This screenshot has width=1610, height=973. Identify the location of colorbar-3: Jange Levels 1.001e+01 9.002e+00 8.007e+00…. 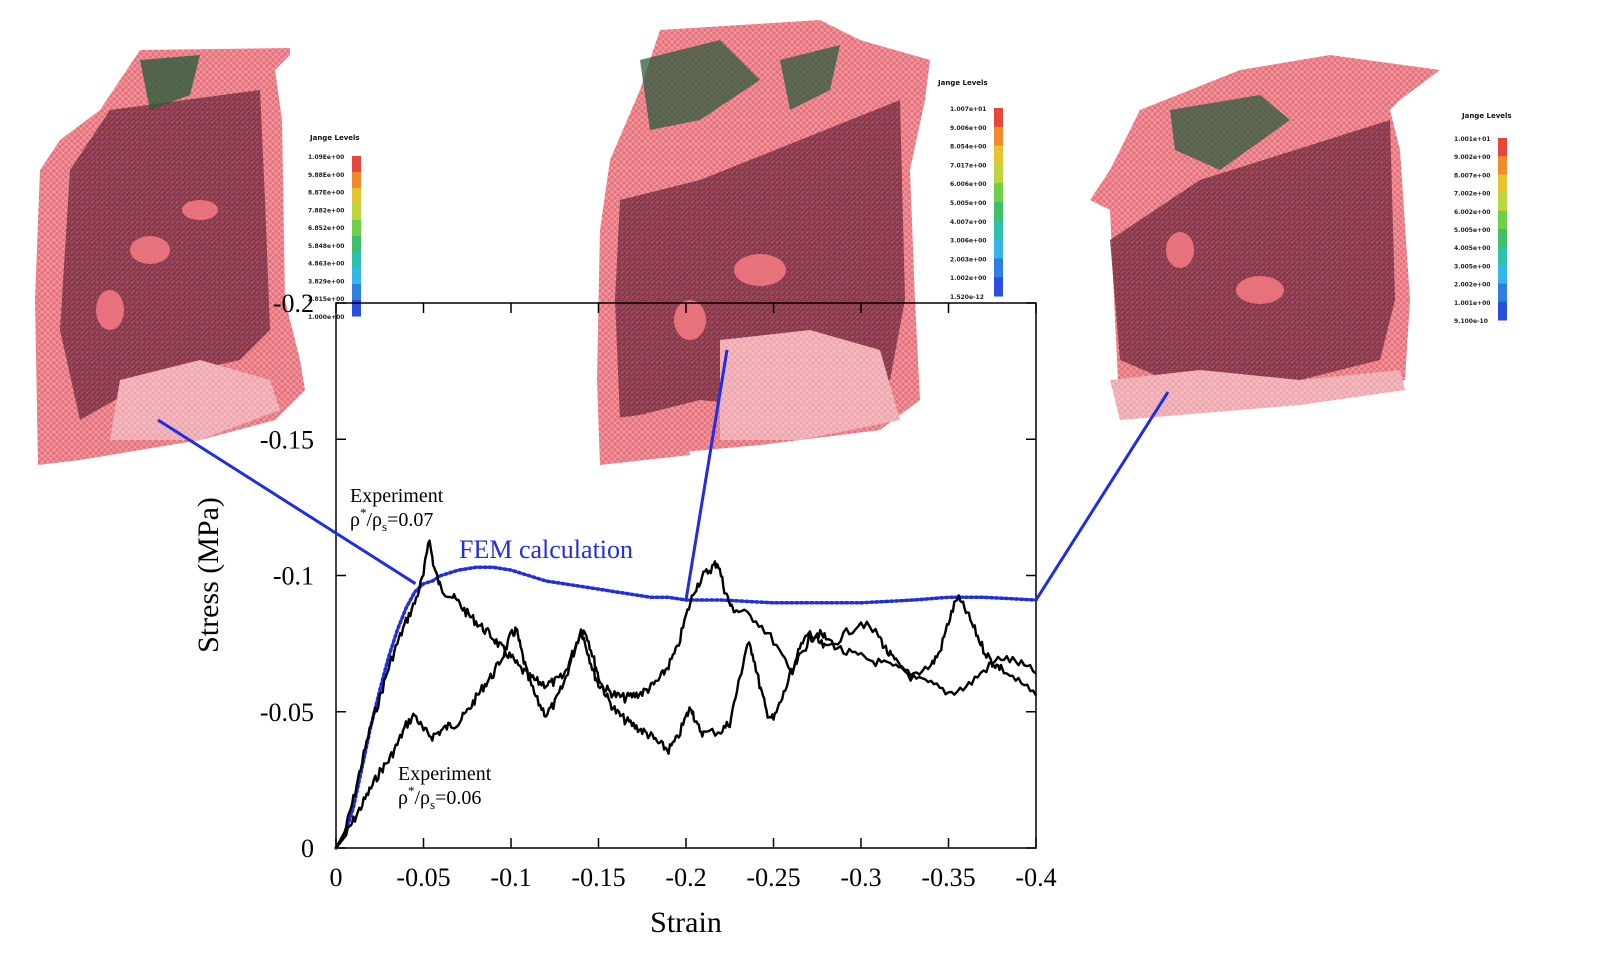
(1483, 218).